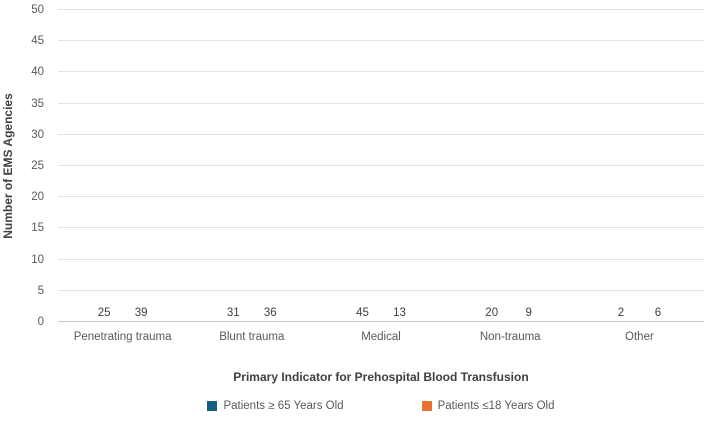  What do you see at coordinates (528, 313) in the screenshot?
I see `bar-value-label: 9` at bounding box center [528, 313].